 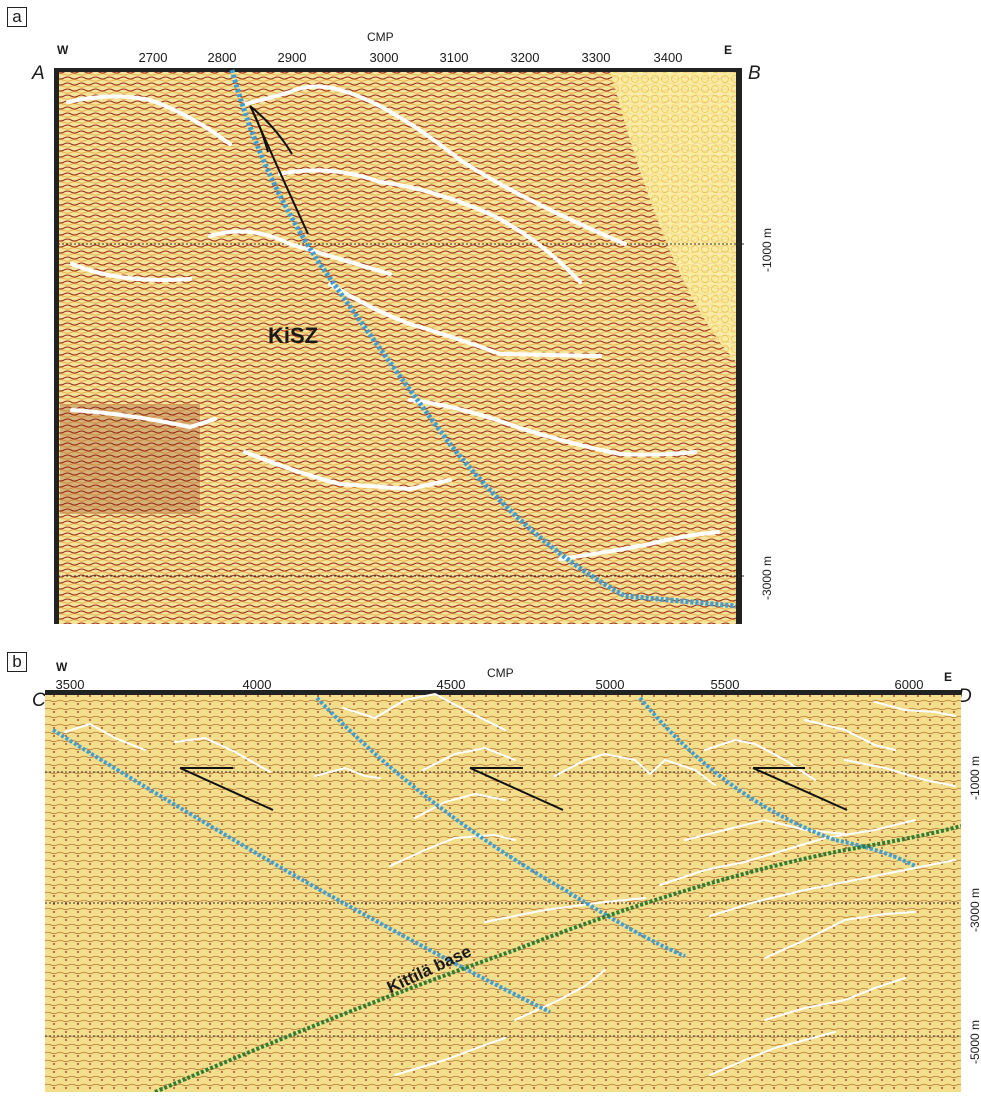 What do you see at coordinates (292, 57) in the screenshot?
I see `panel-a-tick: 2900` at bounding box center [292, 57].